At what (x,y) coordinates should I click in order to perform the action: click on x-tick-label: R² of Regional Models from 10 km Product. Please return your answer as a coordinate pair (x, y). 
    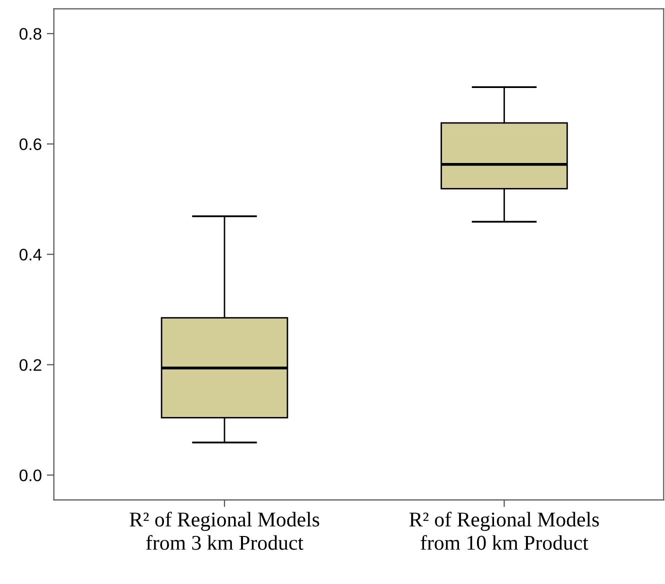
    Looking at the image, I should click on (504, 531).